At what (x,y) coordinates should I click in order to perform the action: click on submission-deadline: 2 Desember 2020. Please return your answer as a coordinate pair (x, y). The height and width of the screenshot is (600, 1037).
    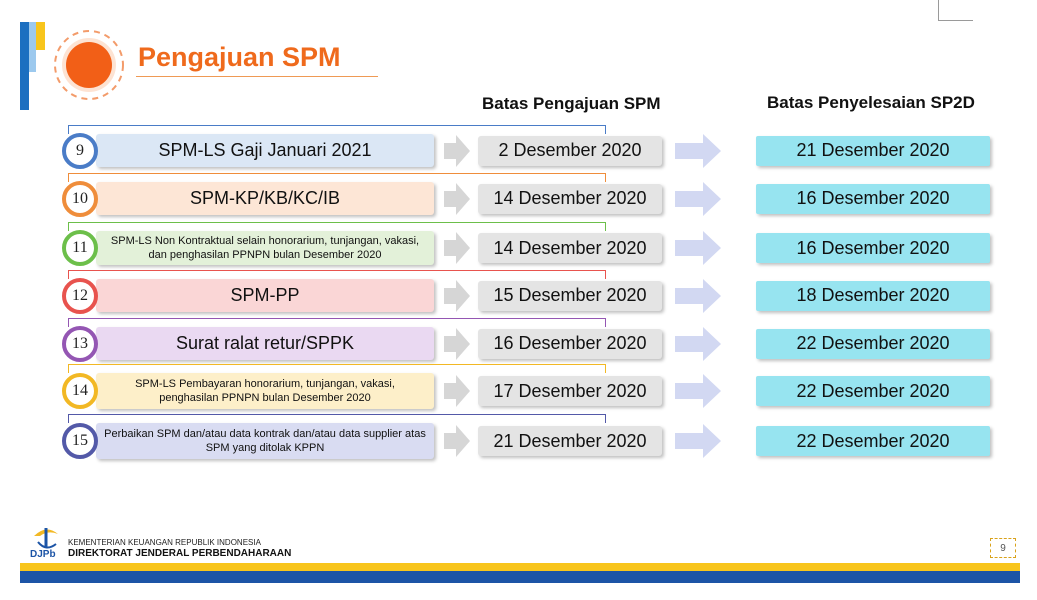
    Looking at the image, I should click on (570, 150).